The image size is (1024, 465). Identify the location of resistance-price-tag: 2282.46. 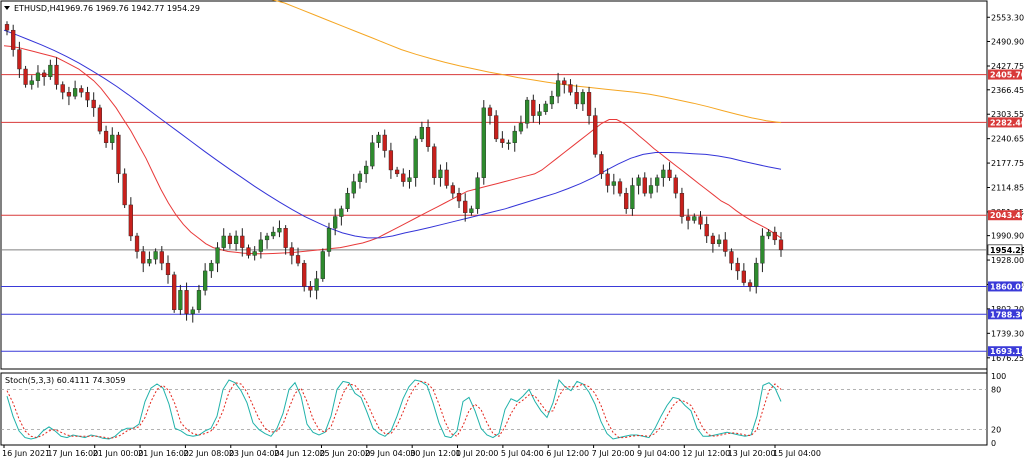
(1006, 122).